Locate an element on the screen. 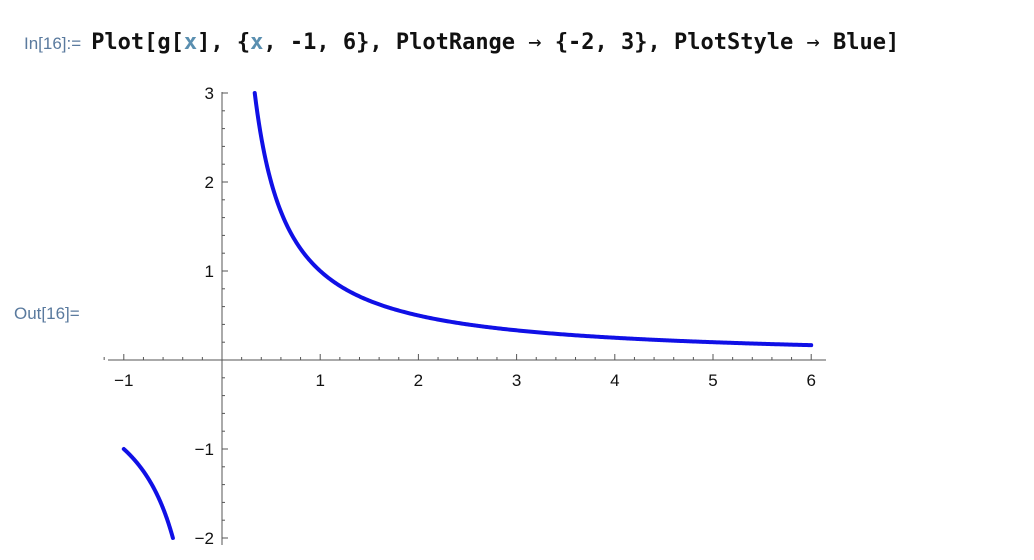 The image size is (1034, 560). input-token-code: ], { is located at coordinates (224, 42).